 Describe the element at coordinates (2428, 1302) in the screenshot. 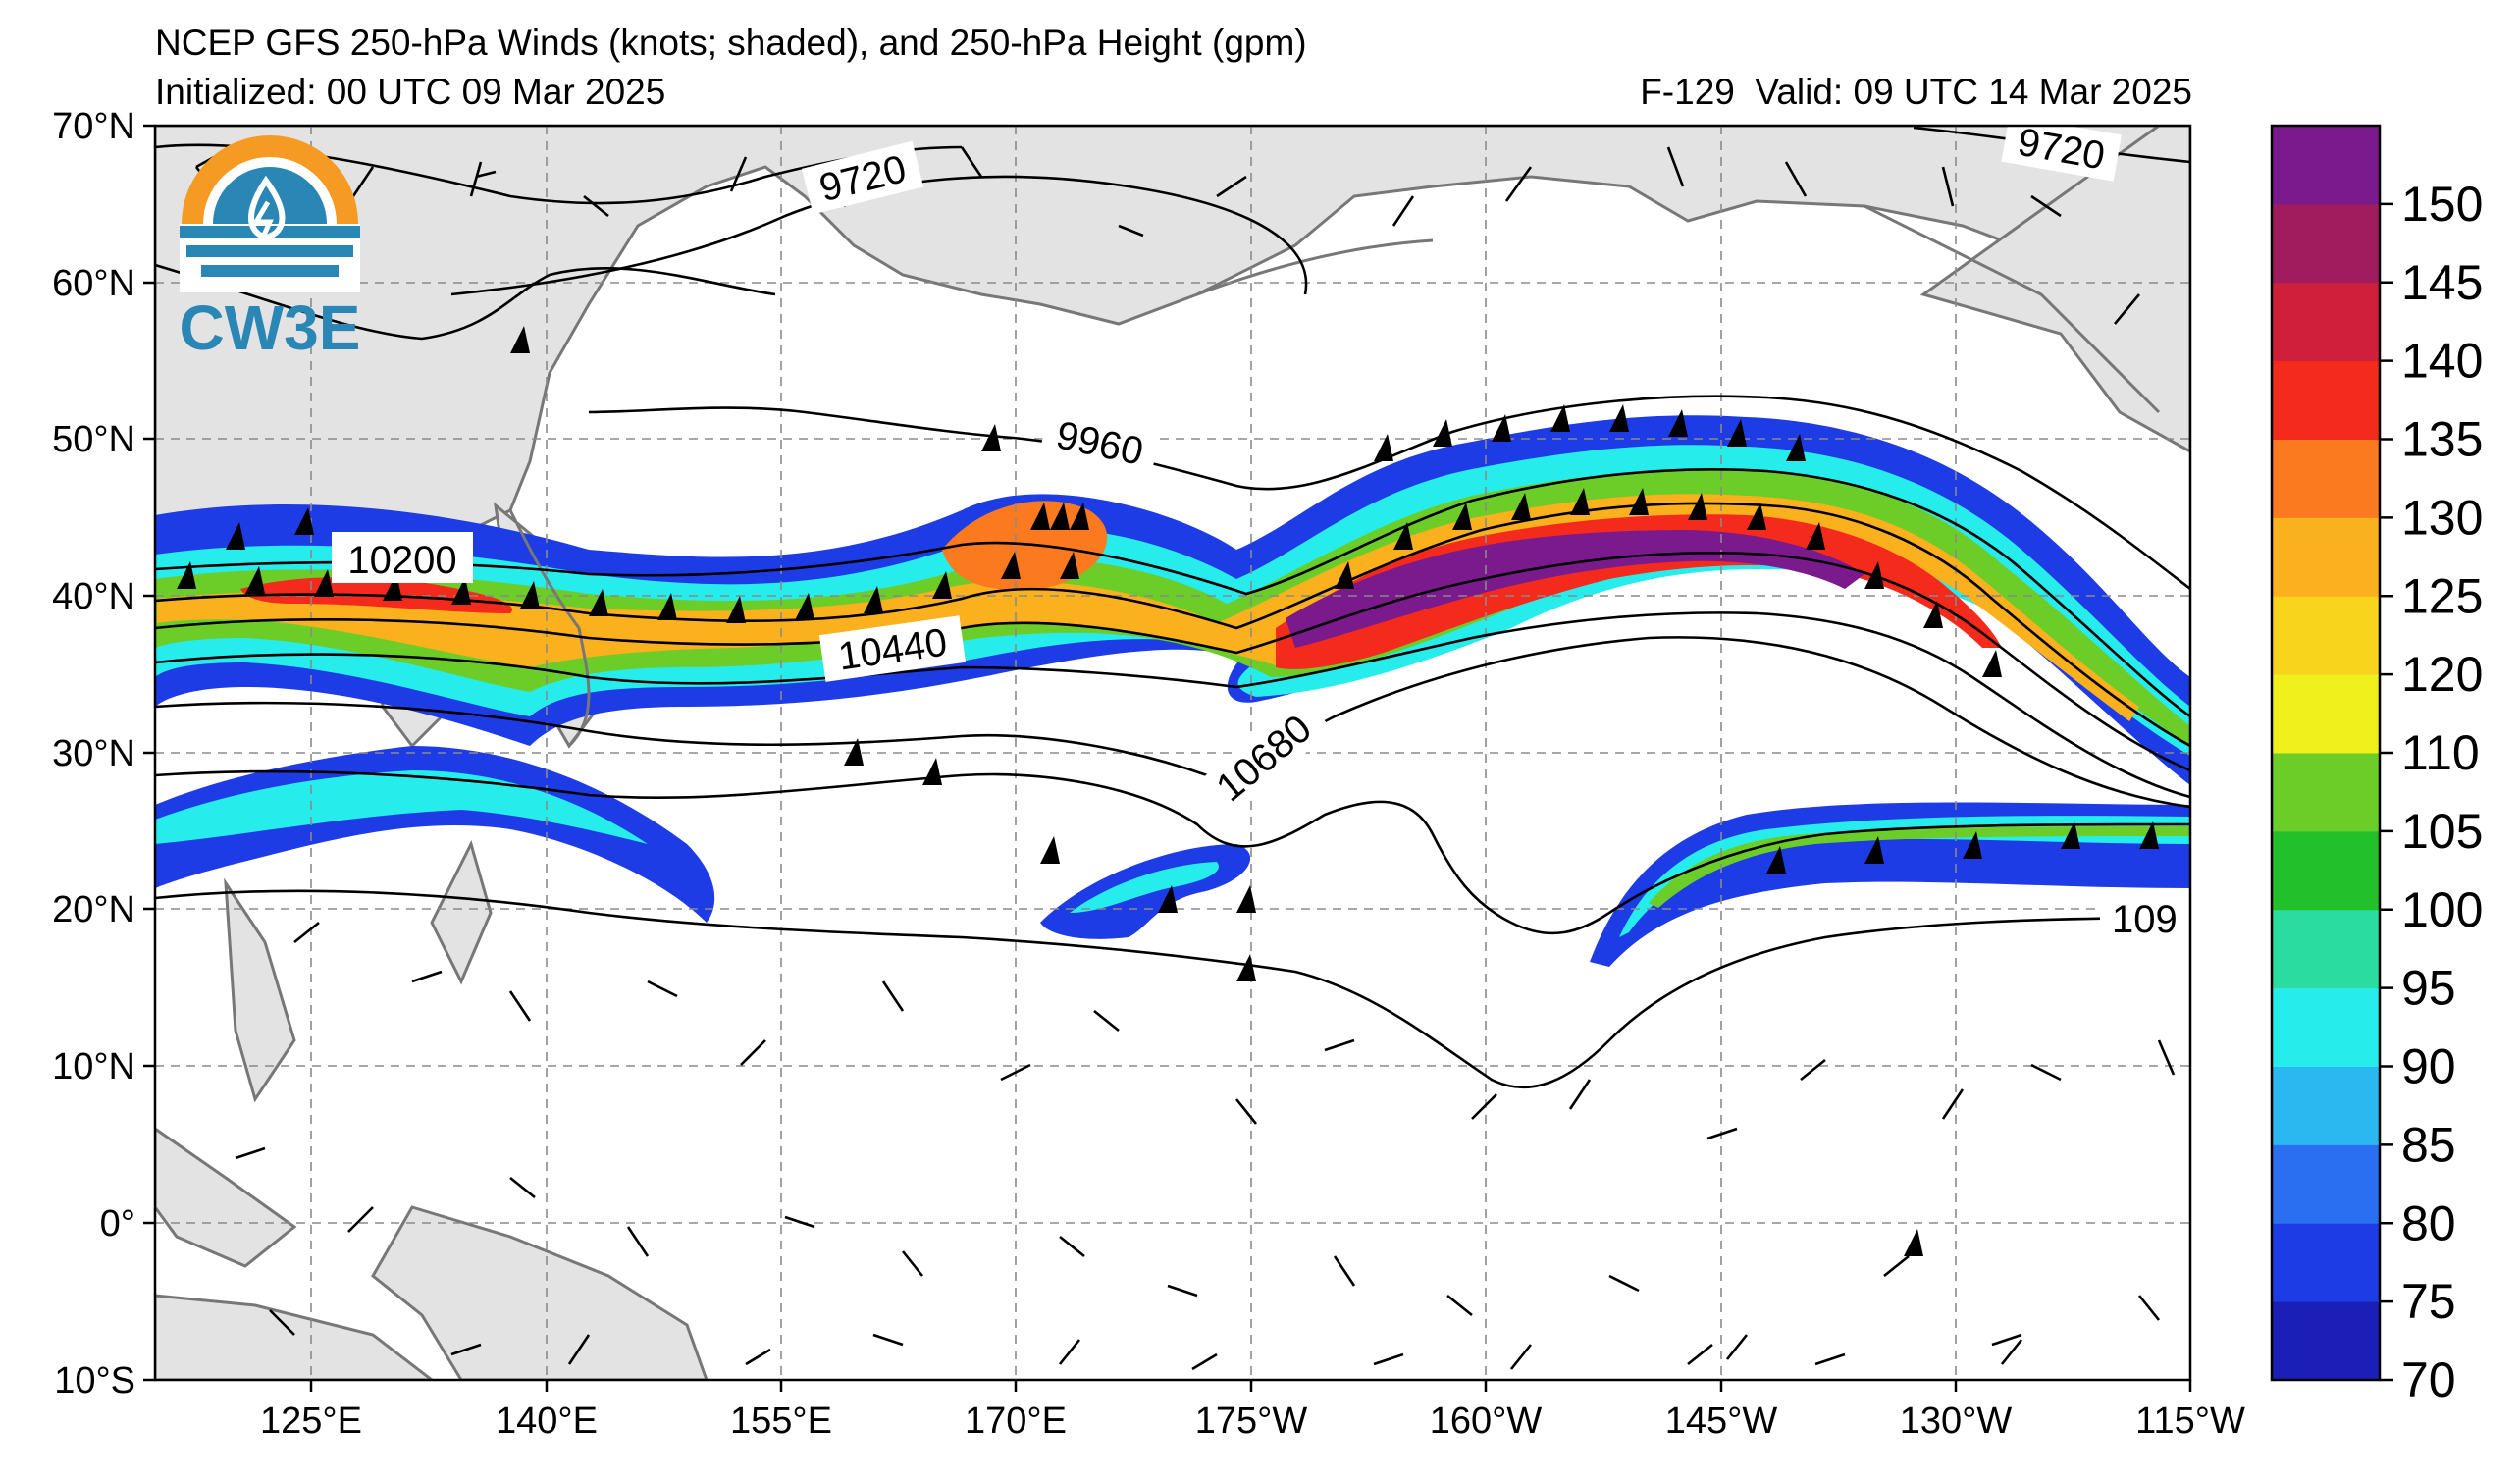

I see `colorbar-tick-label: 75` at that location.